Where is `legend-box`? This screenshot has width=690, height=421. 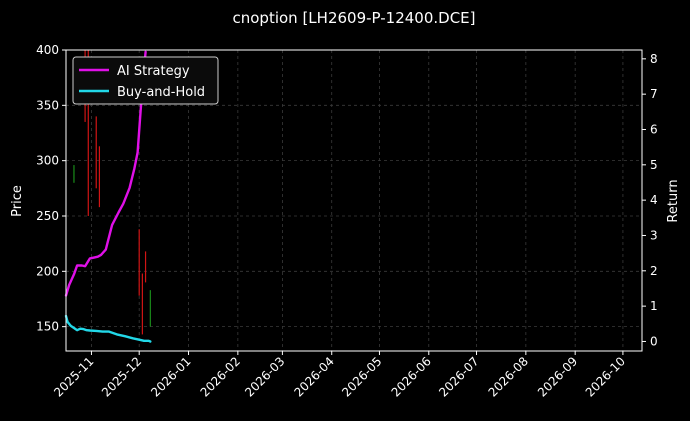 legend-box is located at coordinates (145, 80).